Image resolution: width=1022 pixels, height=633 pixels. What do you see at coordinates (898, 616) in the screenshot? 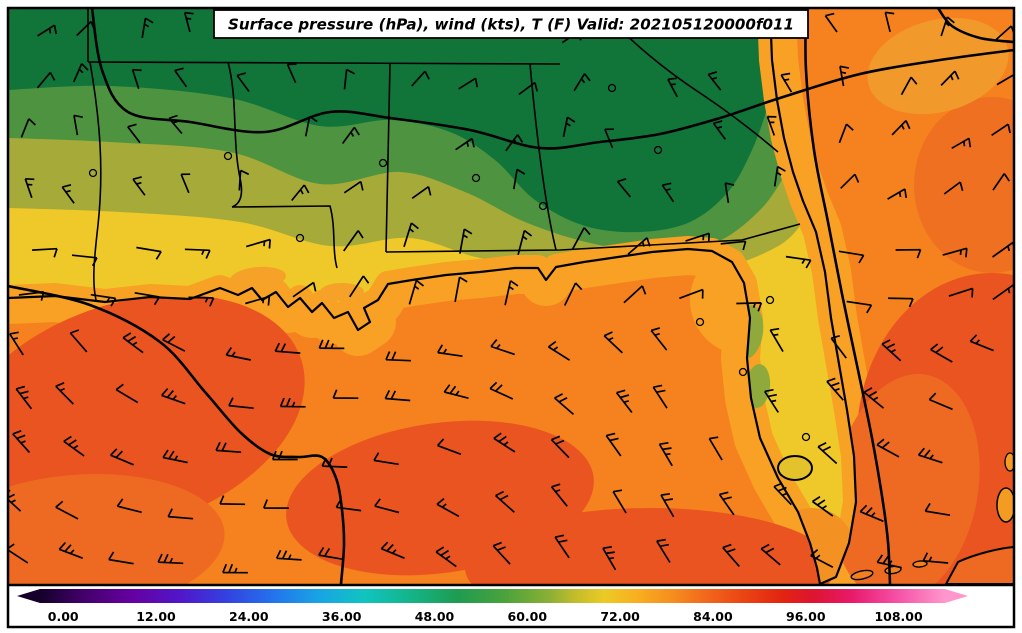
I see `colorbar-tick-label: 108.00` at bounding box center [898, 616].